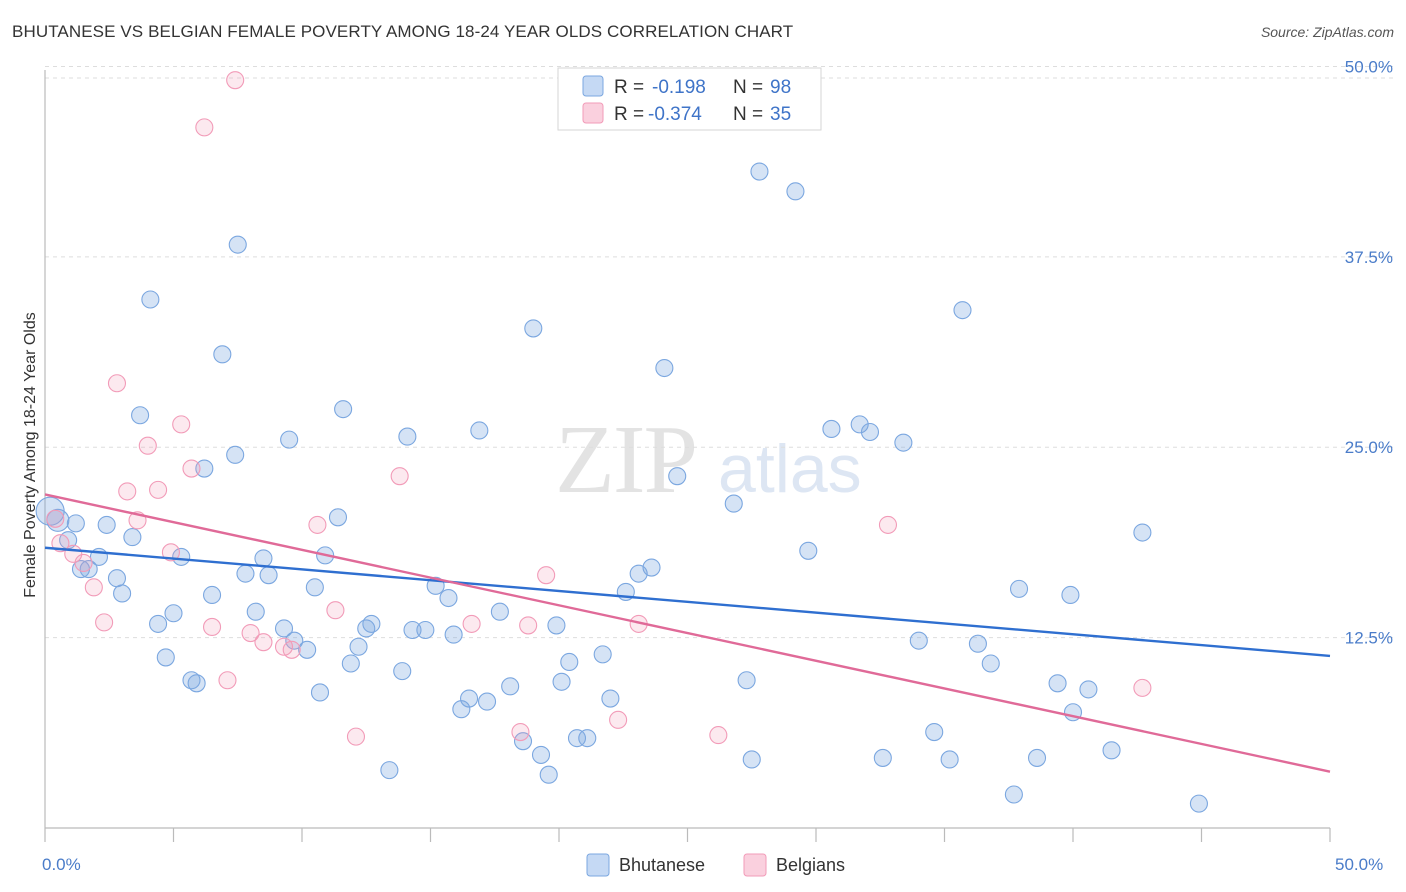 Image resolution: width=1406 pixels, height=892 pixels. Describe the element at coordinates (1359, 864) in the screenshot. I see `x-tick-label-max: 50.0%` at that location.